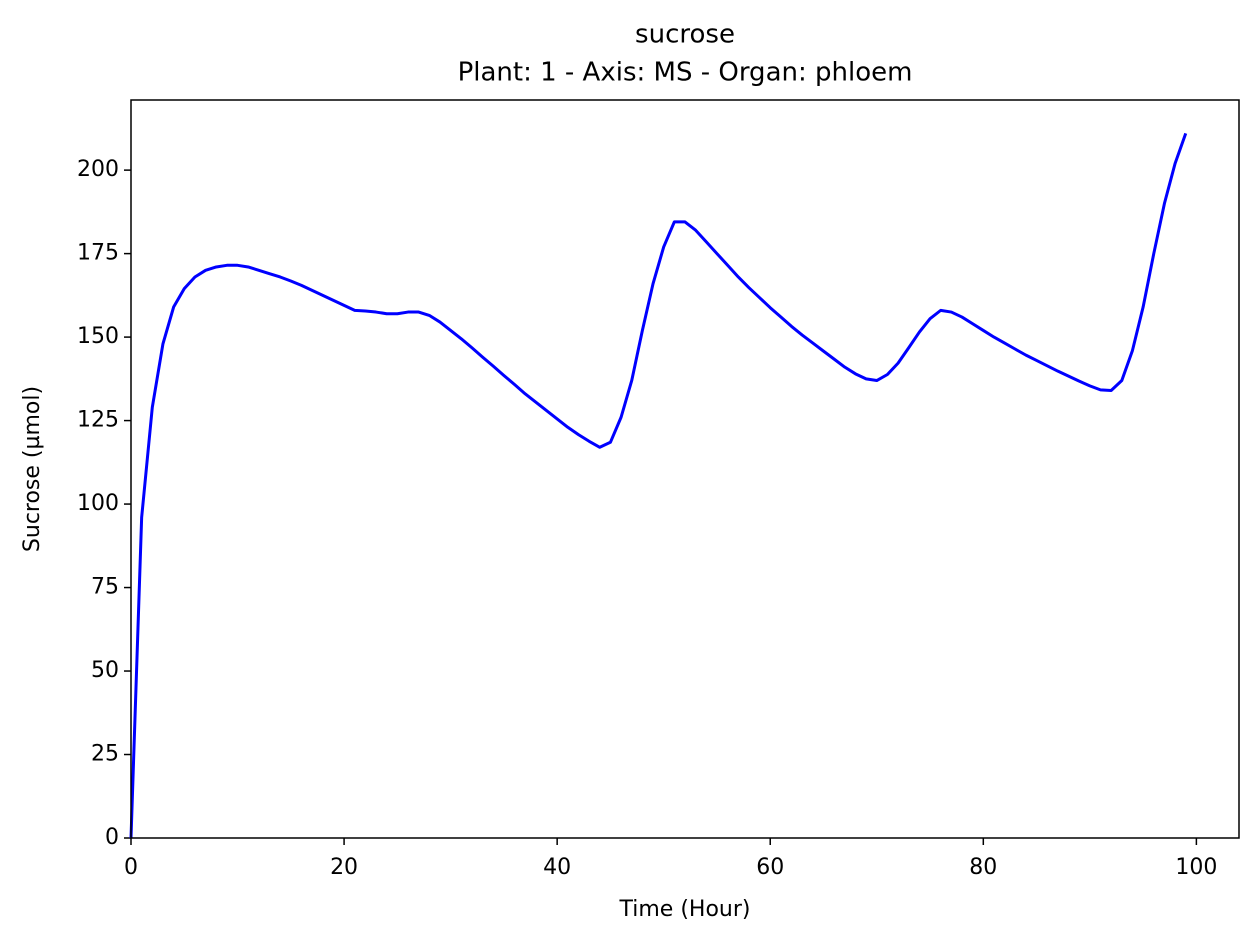 The image size is (1259, 949). Describe the element at coordinates (557, 867) in the screenshot. I see `x-tick-label: 40` at that location.